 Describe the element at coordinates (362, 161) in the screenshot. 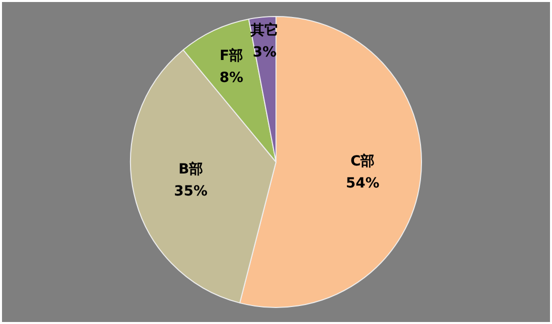

I see `slice-label: C部` at that location.